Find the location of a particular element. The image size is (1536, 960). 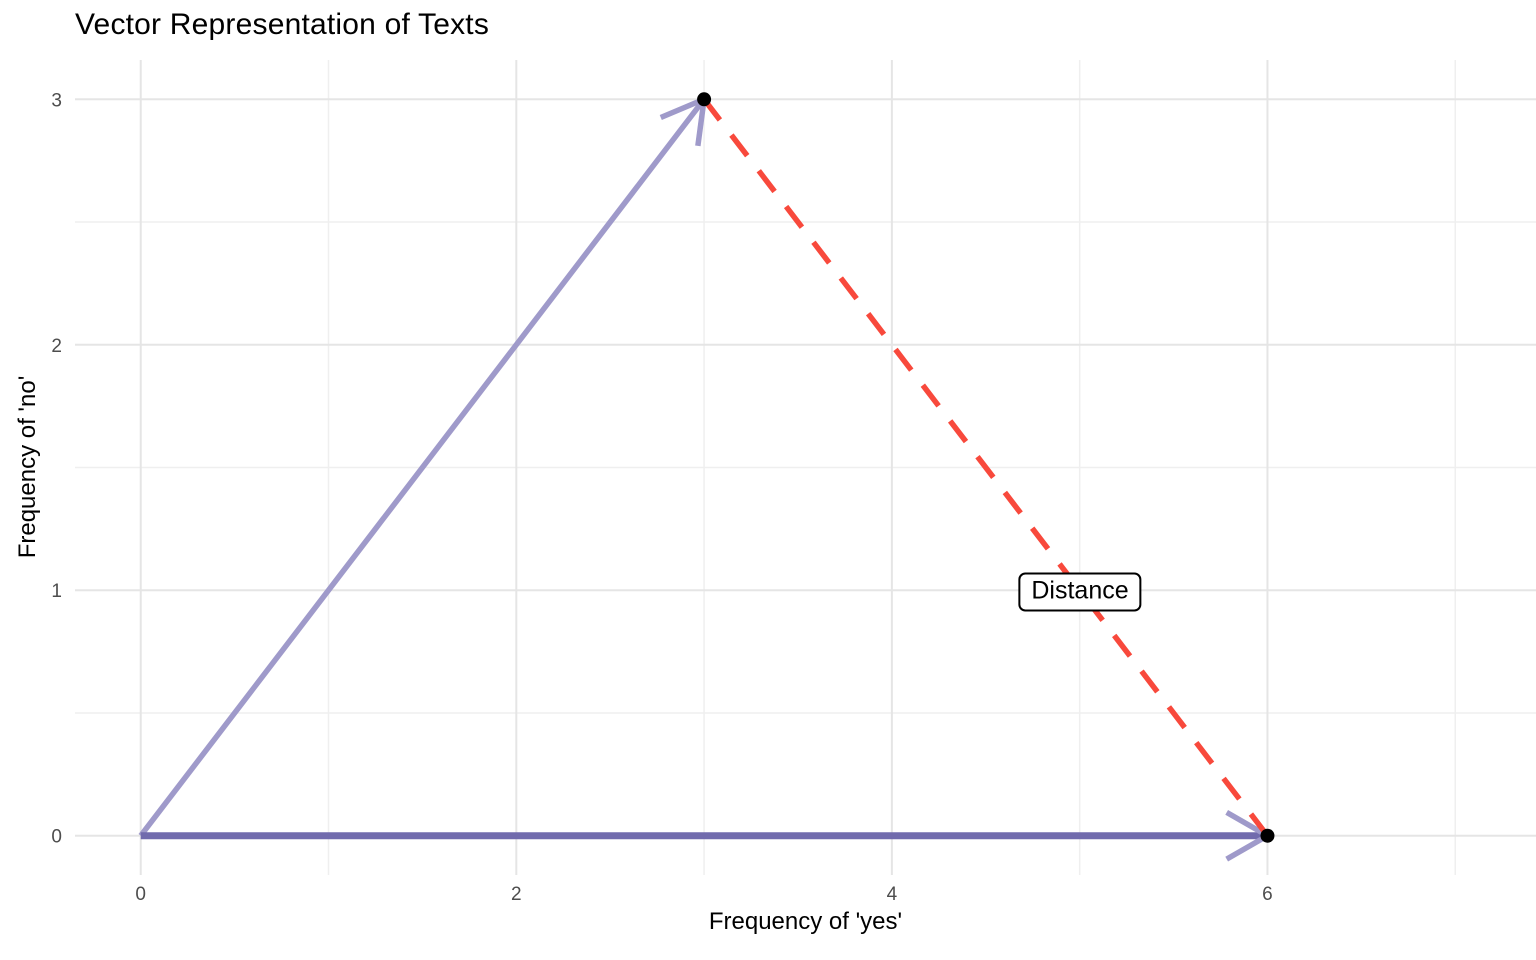

distance-label: Distance is located at coordinates (1080, 592).